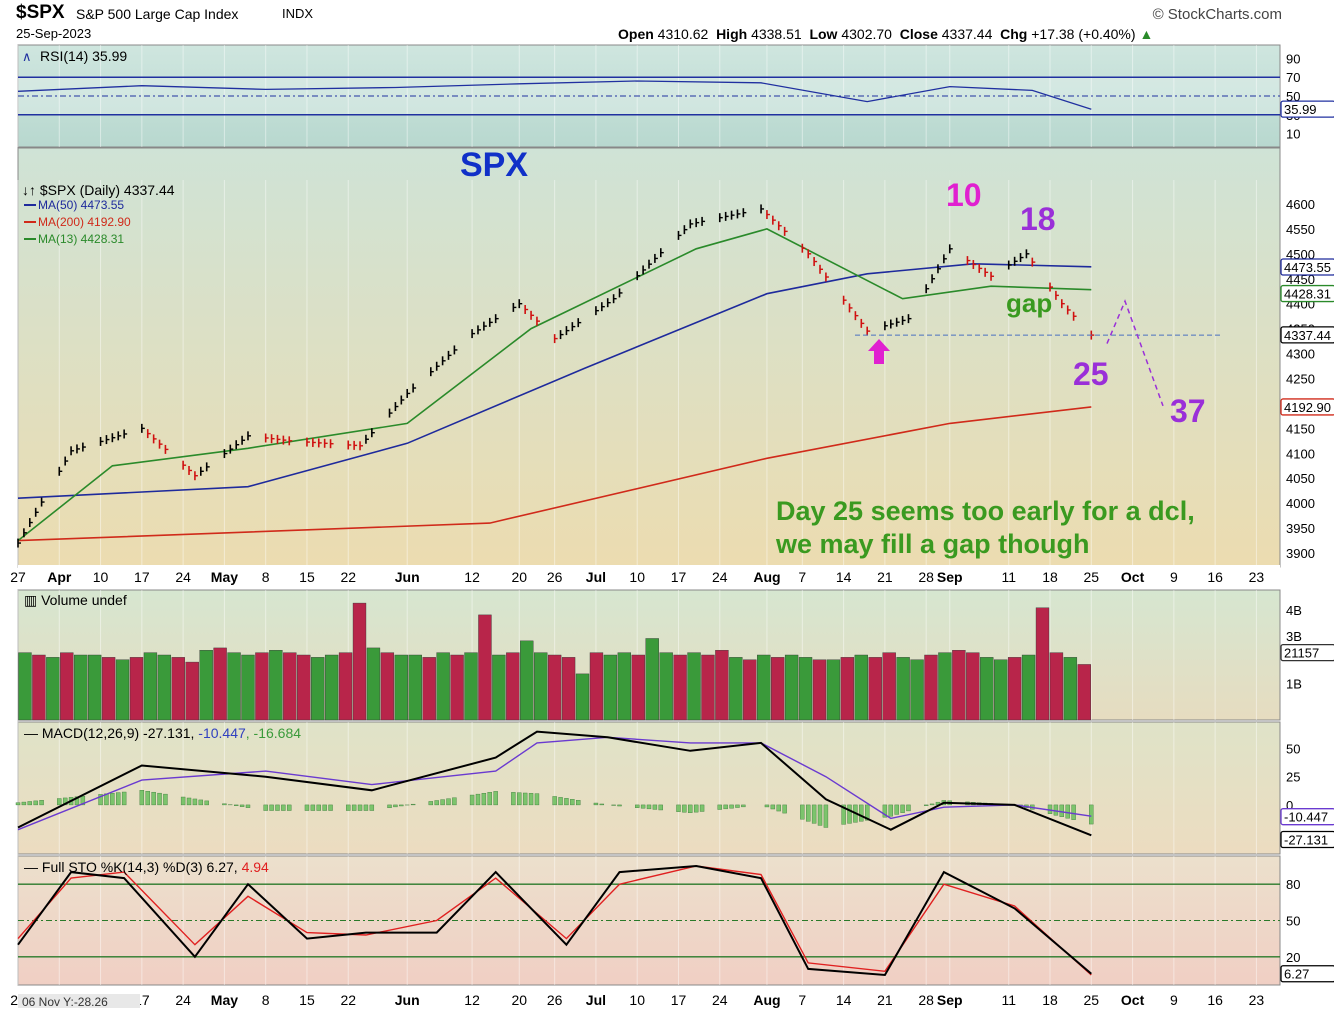 This screenshot has width=1334, height=1010. Describe the element at coordinates (1038, 219) in the screenshot. I see `cycle-label-18: 18` at that location.